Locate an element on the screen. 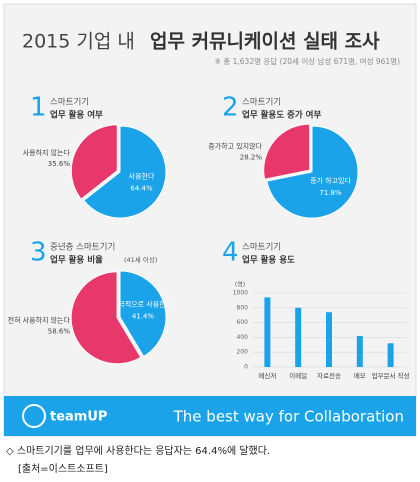 The image size is (420, 482). x-tick-label: 이메일 is located at coordinates (298, 375).